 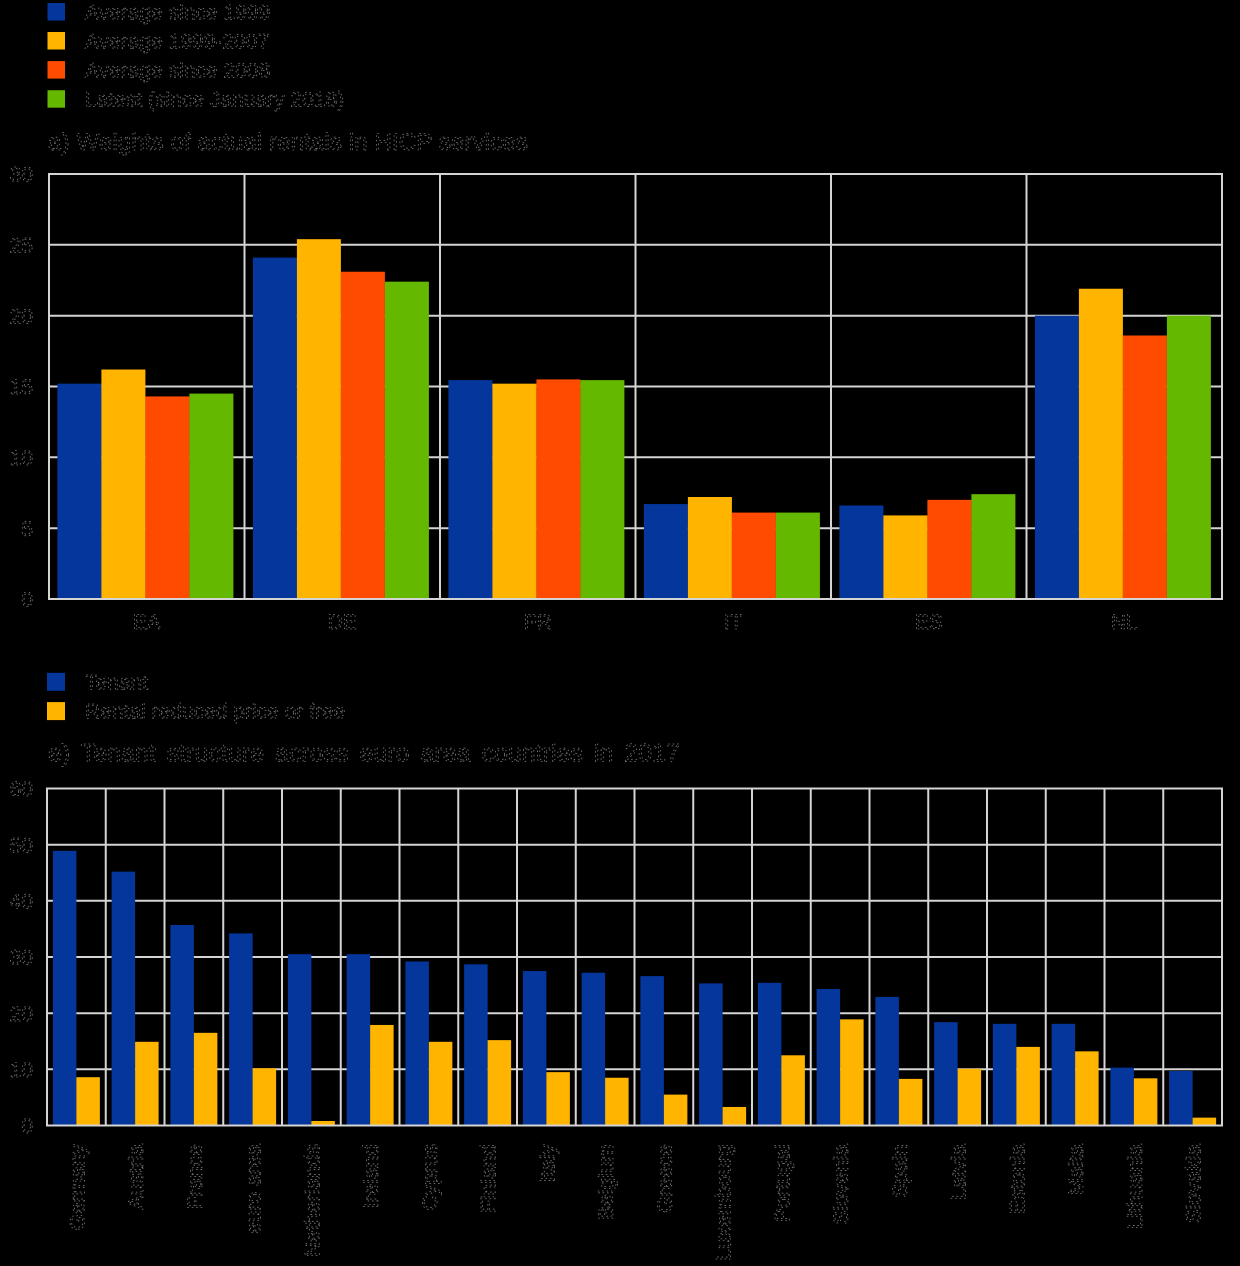 I want to click on svg-text: Slovakia, so click(x=1194, y=1184).